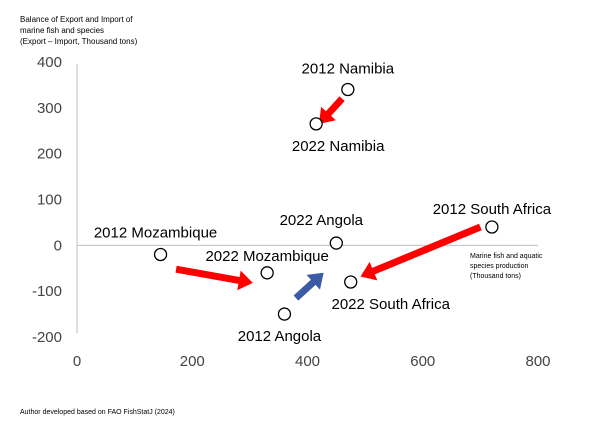 This screenshot has width=600, height=424. What do you see at coordinates (506, 256) in the screenshot?
I see `x-axis-title-line: Marine fish and aquatic` at bounding box center [506, 256].